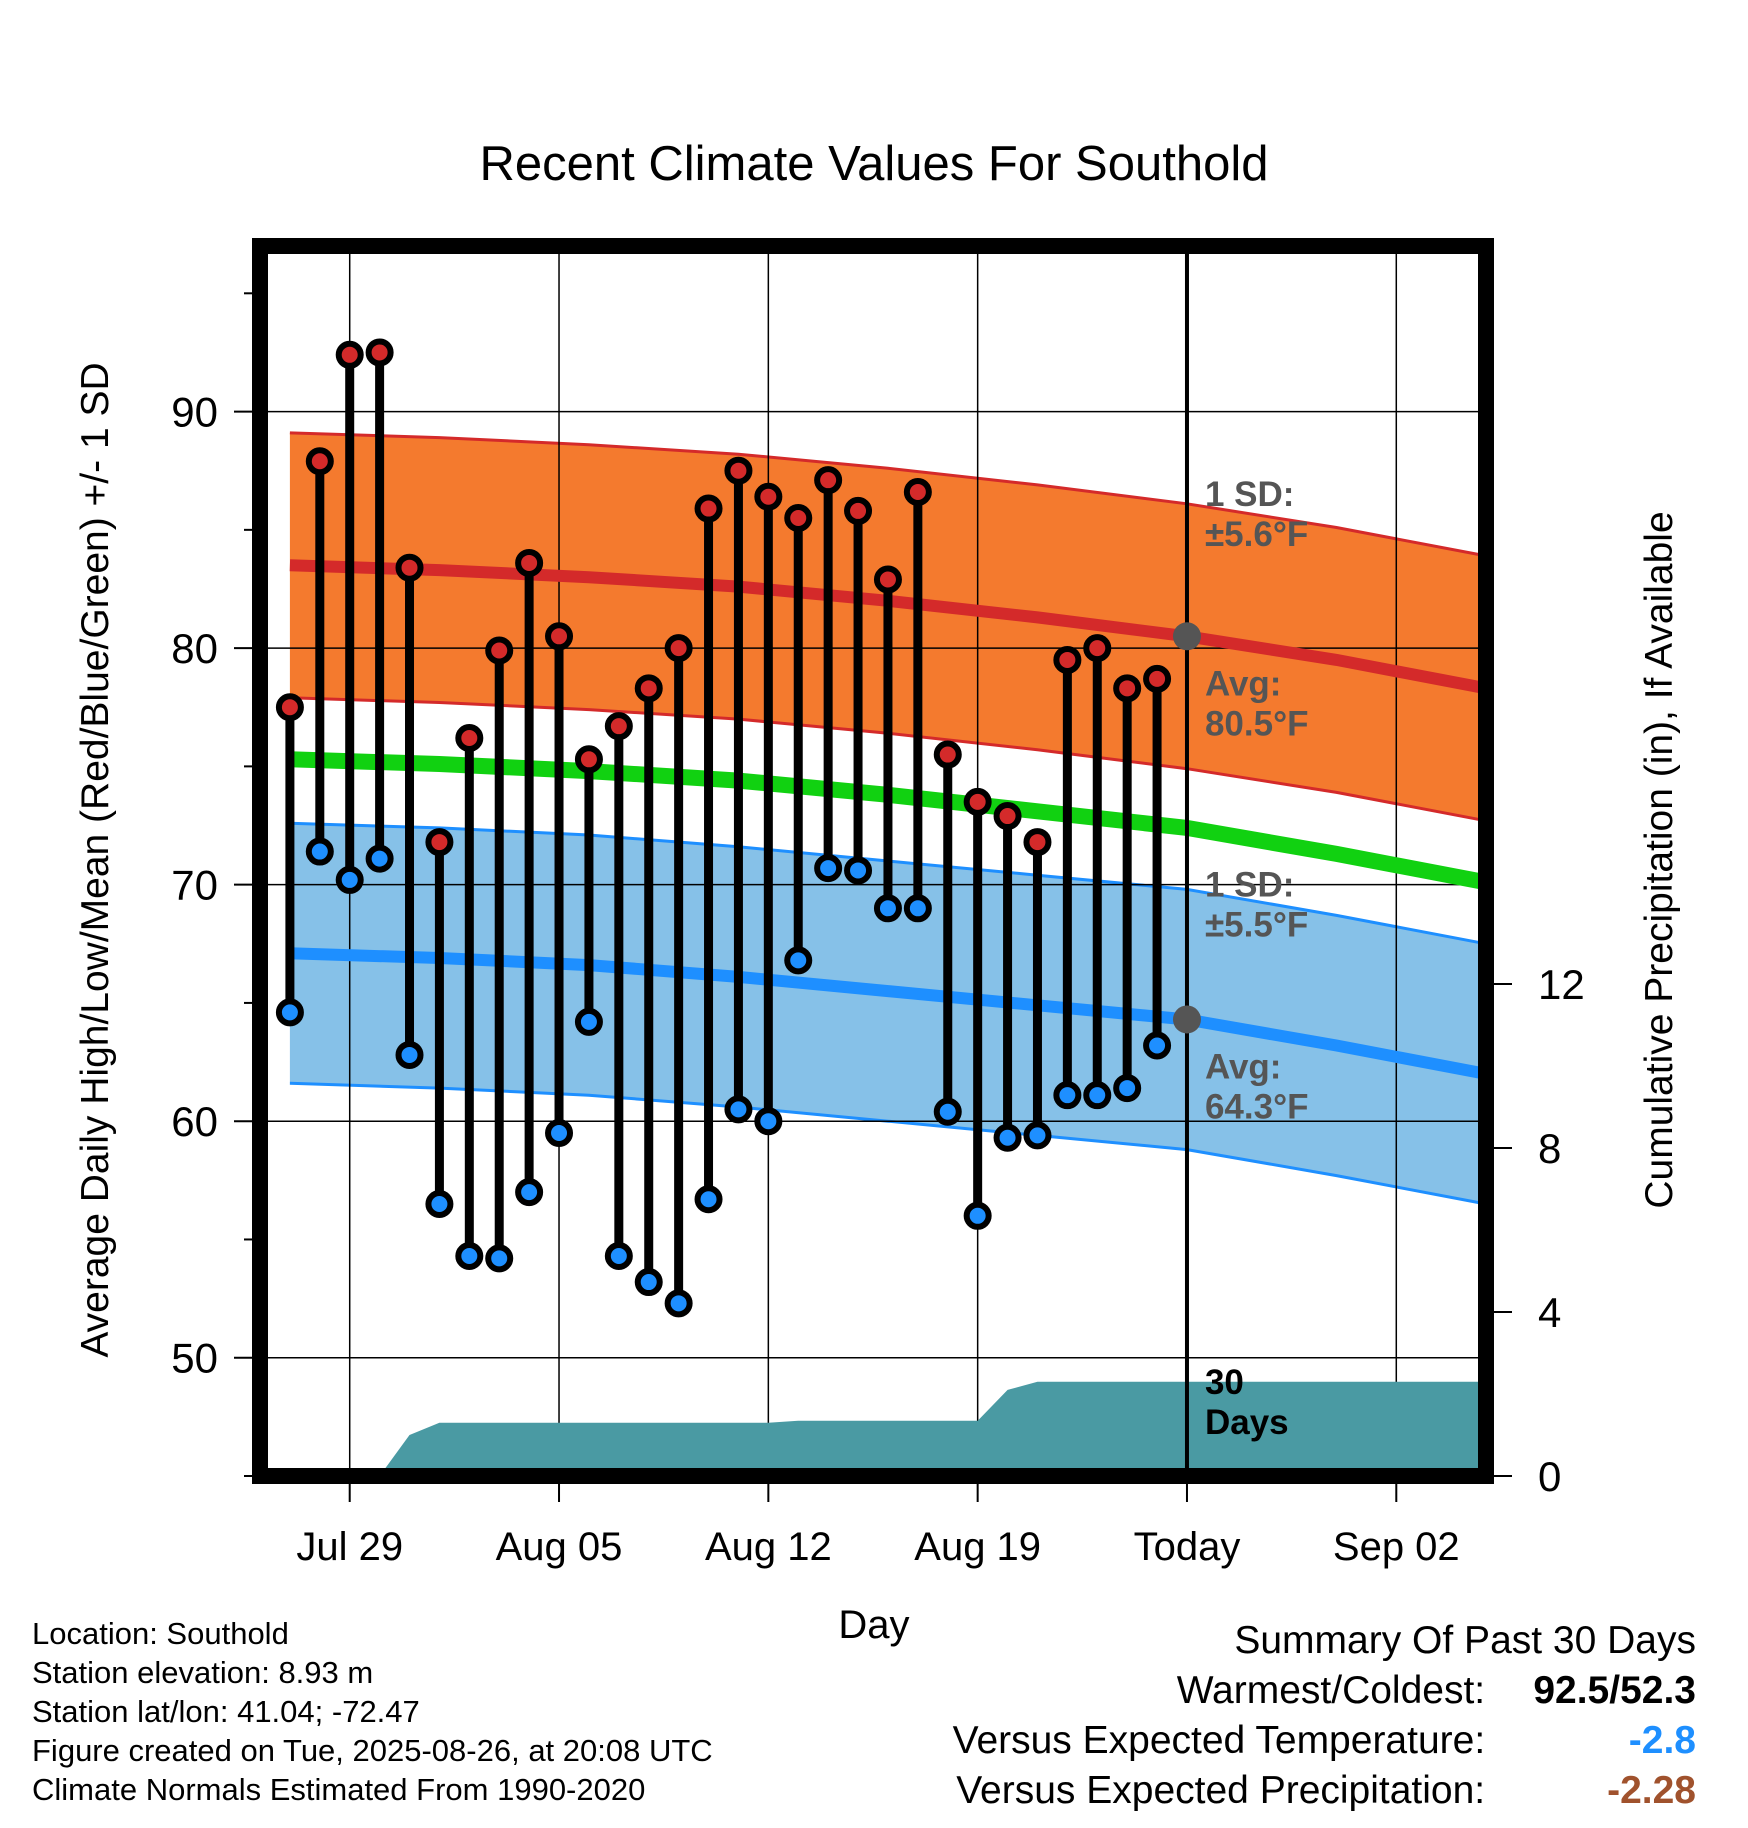 The width and height of the screenshot is (1748, 1828). What do you see at coordinates (194, 885) in the screenshot?
I see `y-tick-label: 70` at bounding box center [194, 885].